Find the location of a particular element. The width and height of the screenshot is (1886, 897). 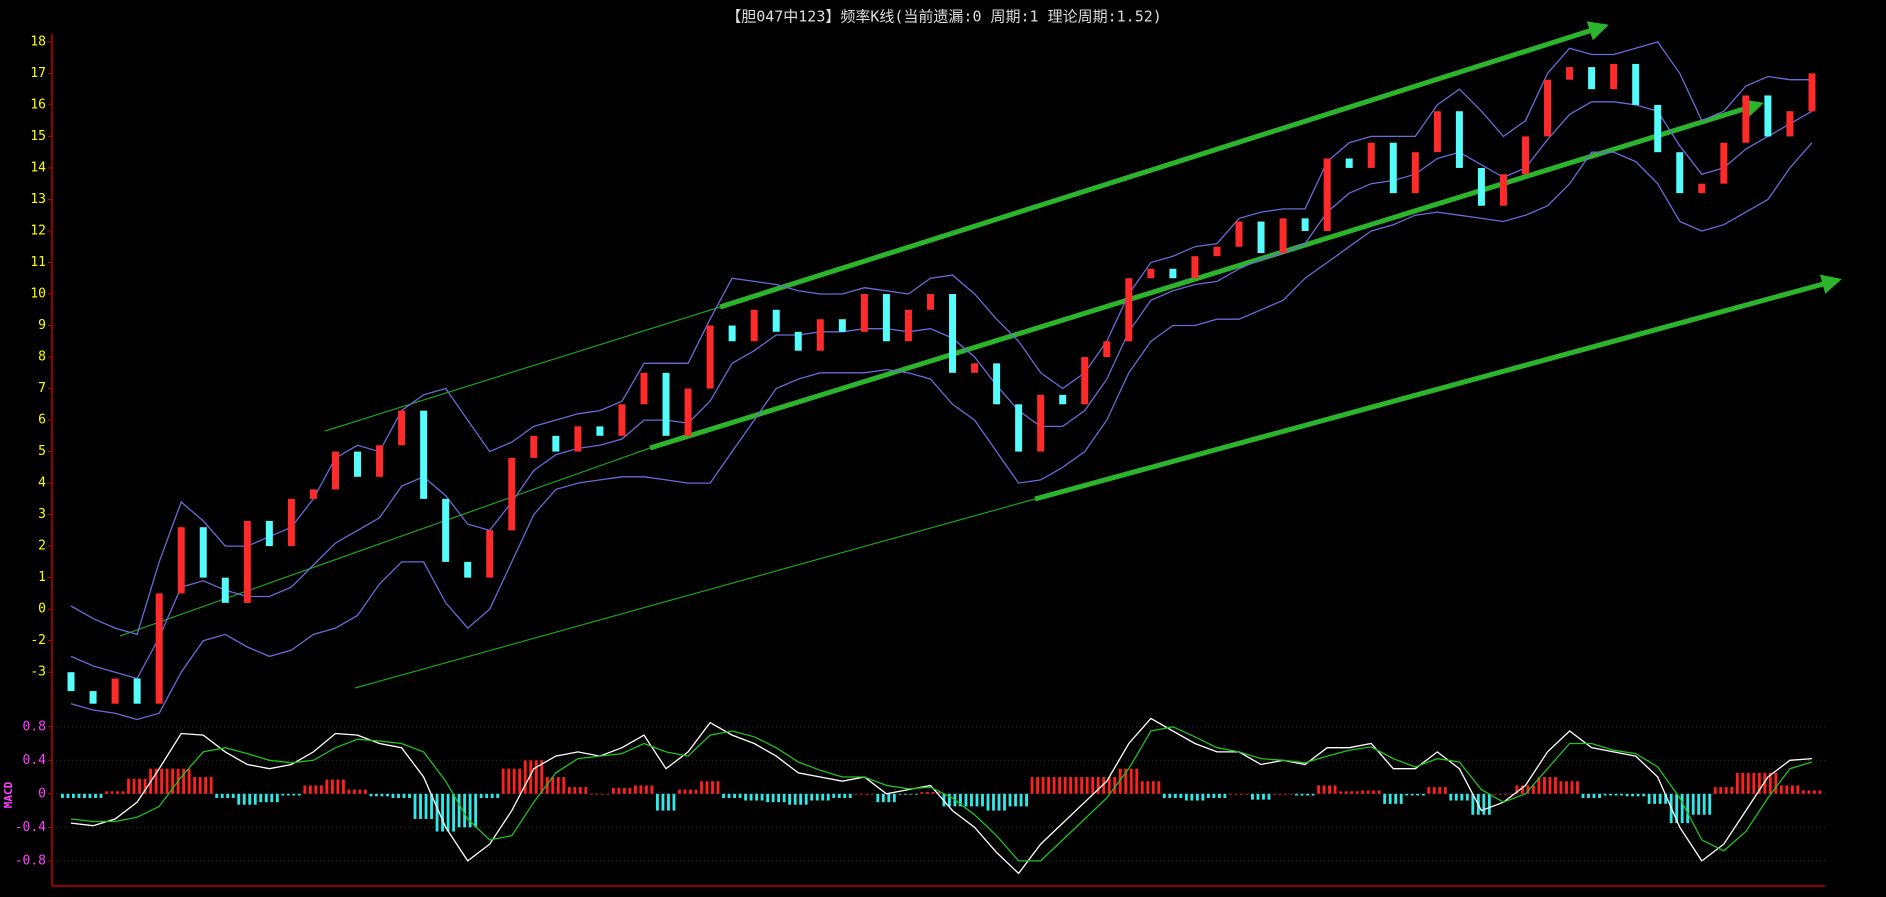

panel-label: MACD is located at coordinates (8, 794).